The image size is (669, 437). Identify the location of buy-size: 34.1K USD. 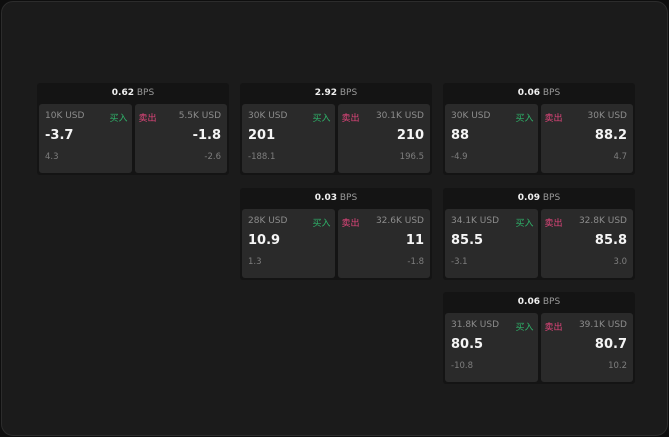
(475, 221).